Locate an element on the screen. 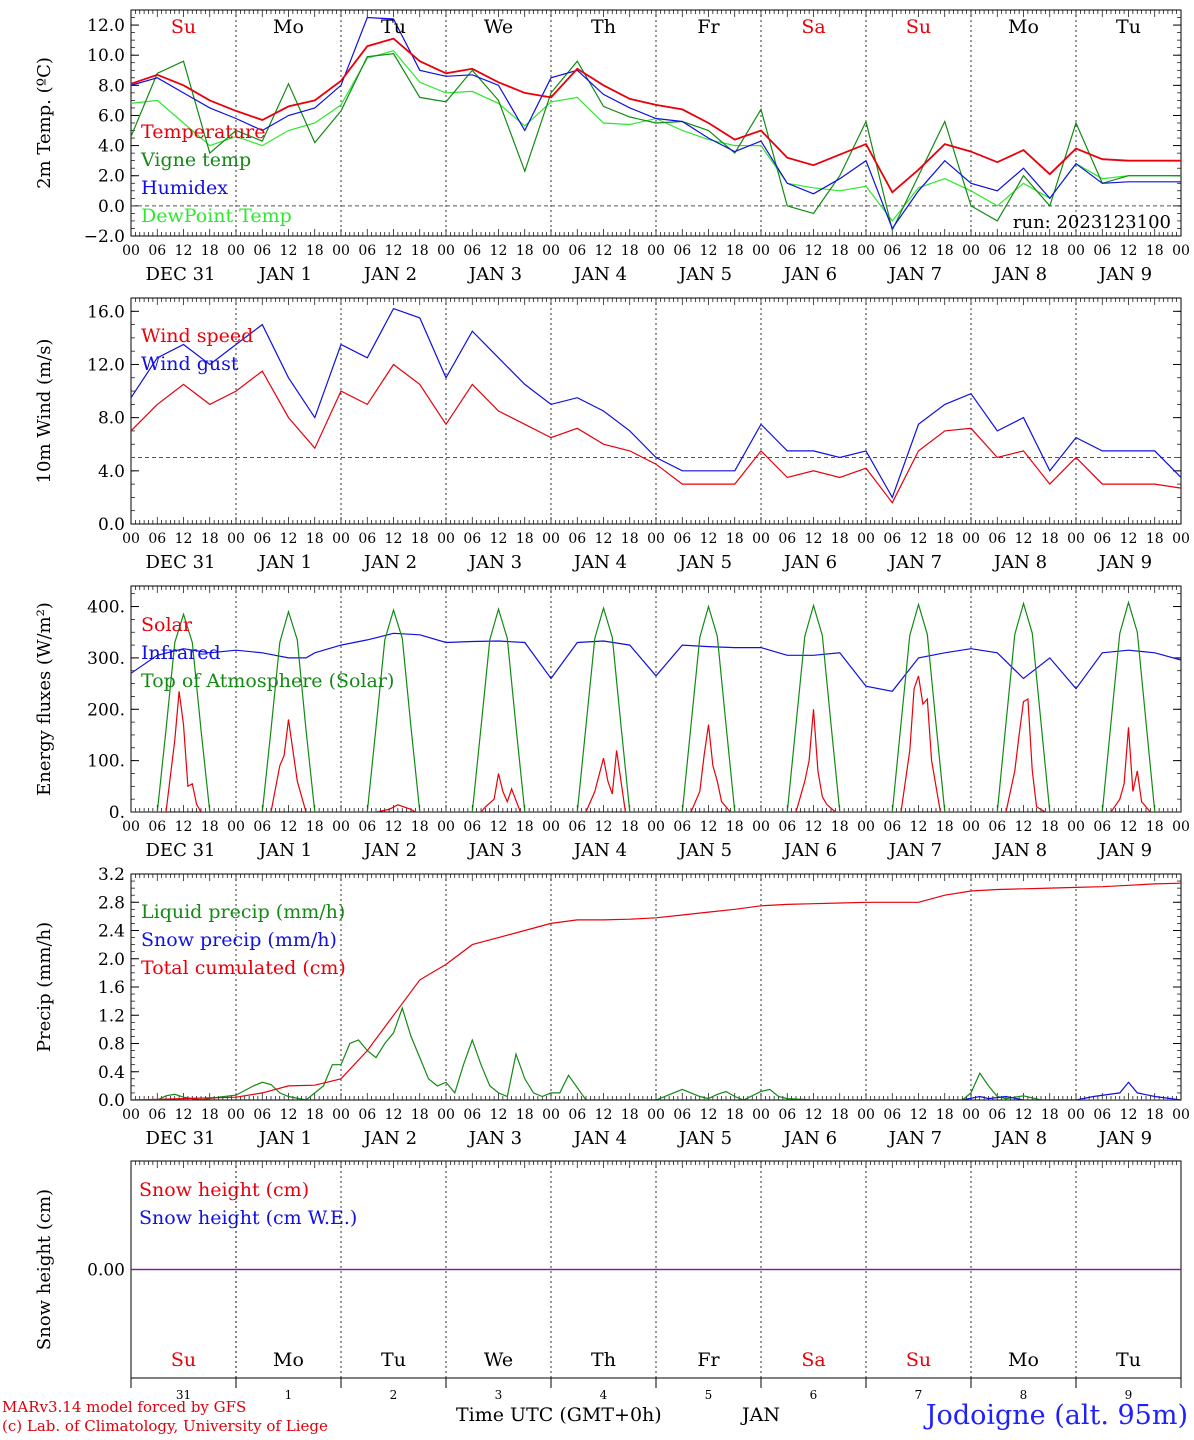 The height and width of the screenshot is (1440, 1194). date-label: JAN 3 is located at coordinates (494, 274).